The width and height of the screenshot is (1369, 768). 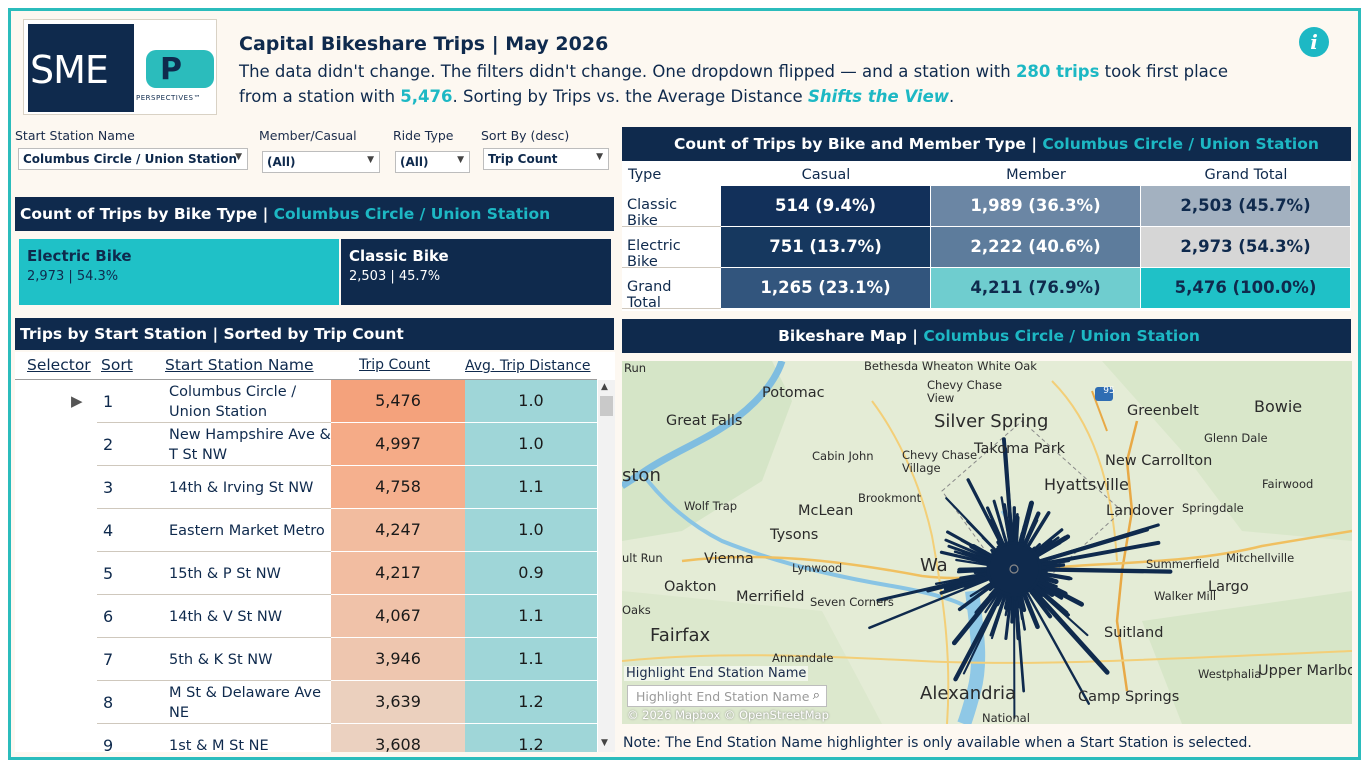 I want to click on col-header-station-name: Start Station Name, so click(x=239, y=365).